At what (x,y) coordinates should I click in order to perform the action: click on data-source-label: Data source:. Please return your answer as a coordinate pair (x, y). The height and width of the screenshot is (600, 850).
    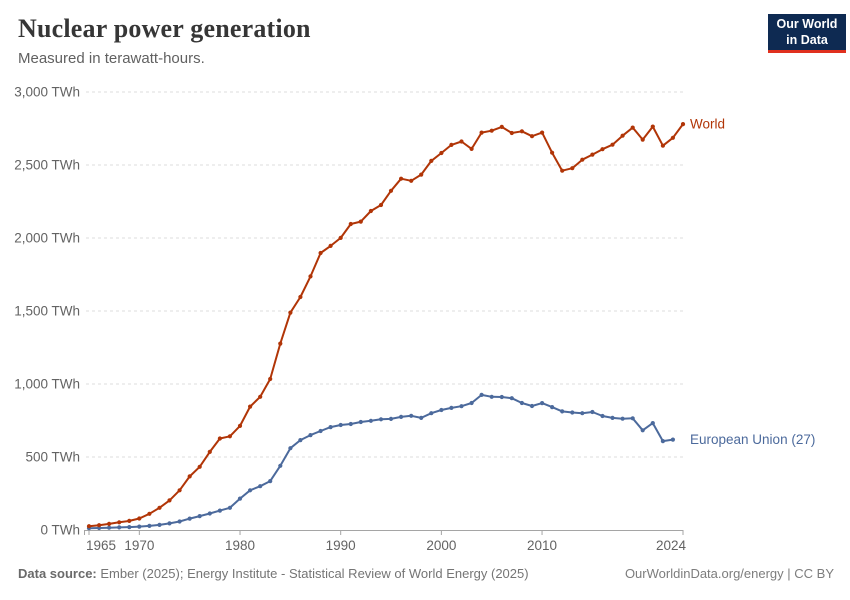
    Looking at the image, I should click on (57, 573).